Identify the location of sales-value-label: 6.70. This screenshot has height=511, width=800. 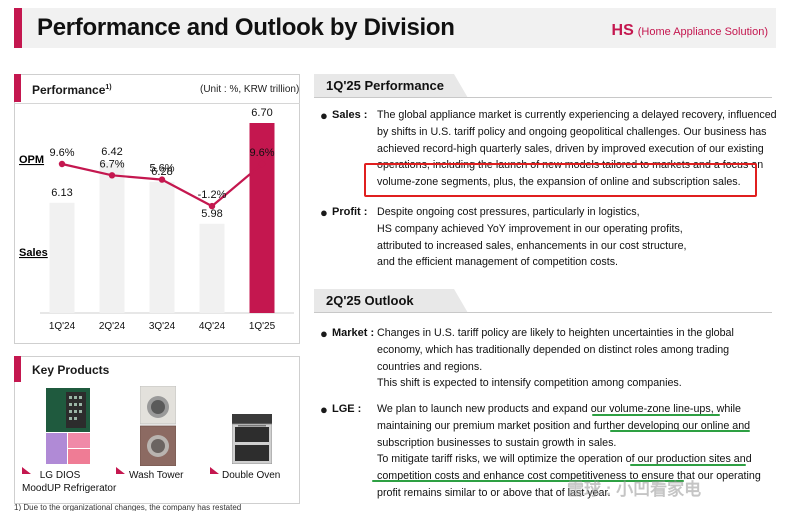
(261, 113).